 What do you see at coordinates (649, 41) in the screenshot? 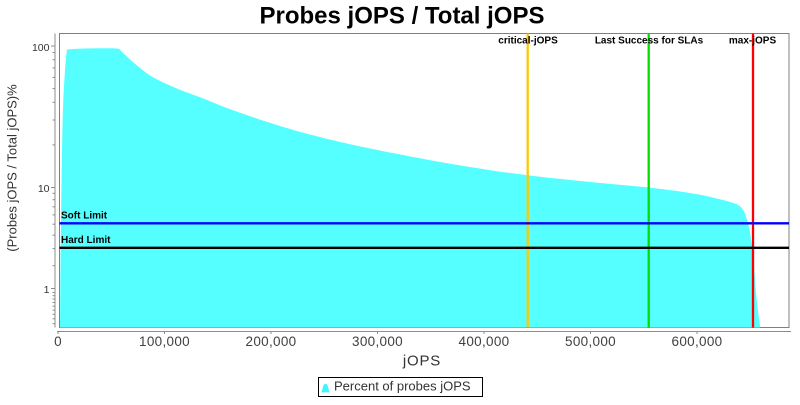
I see `svg-text: Last Success for SLAs` at bounding box center [649, 41].